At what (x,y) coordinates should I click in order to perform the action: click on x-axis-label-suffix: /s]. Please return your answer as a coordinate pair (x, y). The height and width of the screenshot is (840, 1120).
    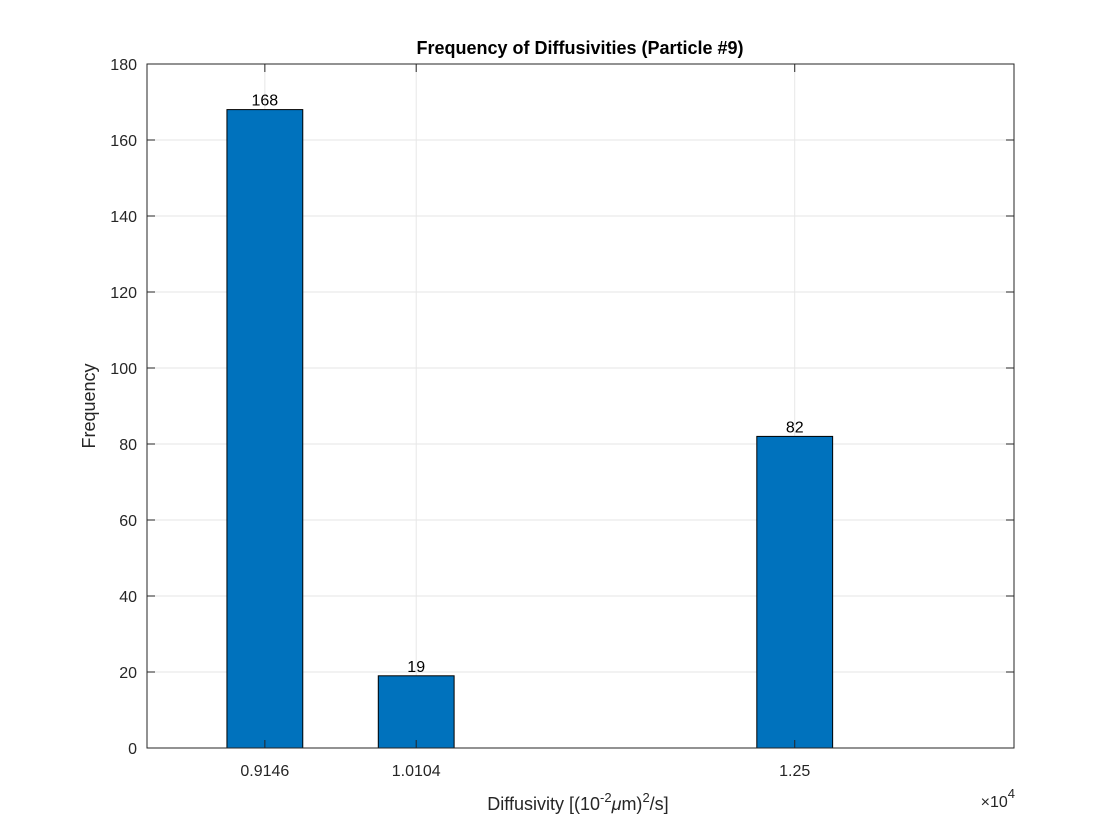
    Looking at the image, I should click on (659, 804).